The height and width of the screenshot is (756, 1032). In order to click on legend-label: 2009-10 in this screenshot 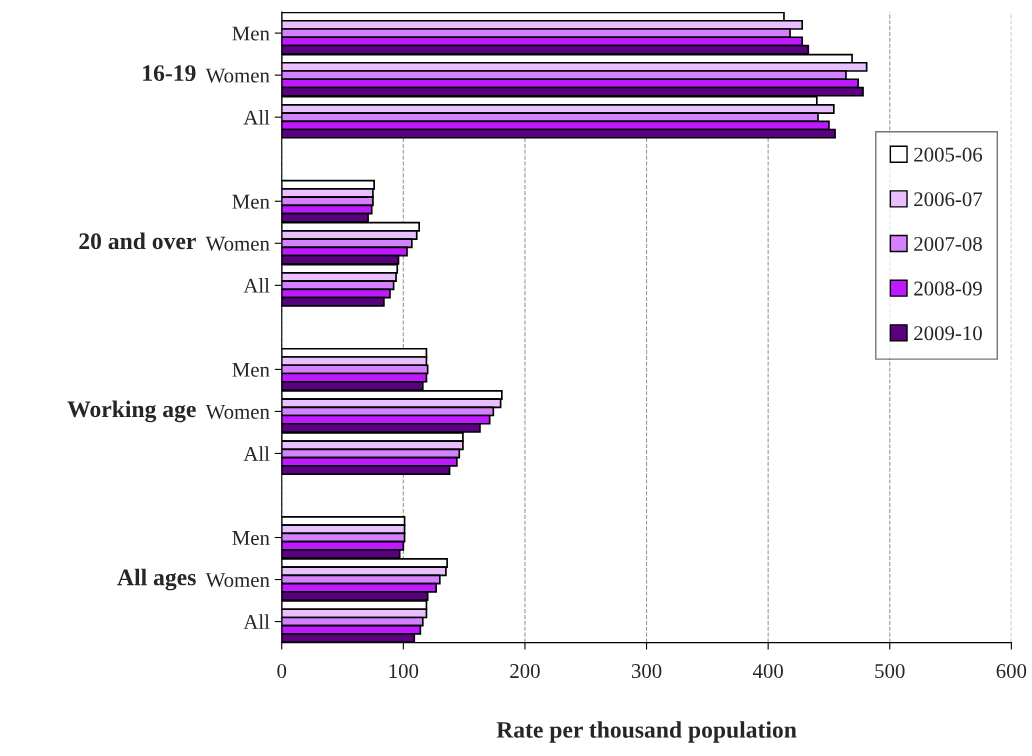, I will do `click(948, 333)`.